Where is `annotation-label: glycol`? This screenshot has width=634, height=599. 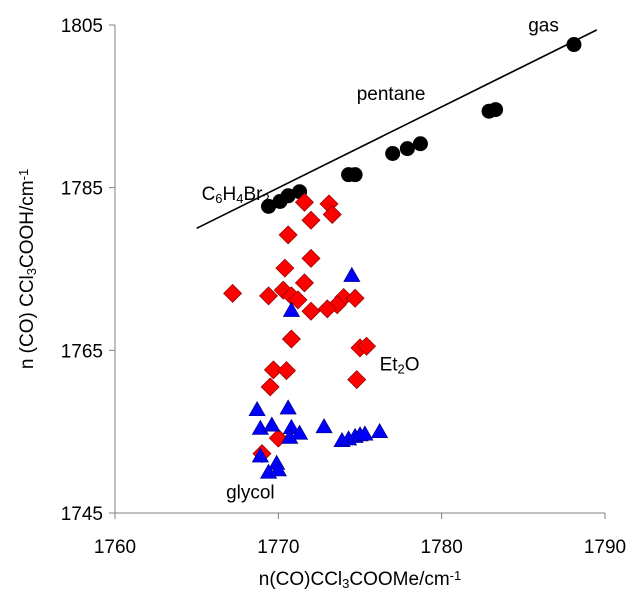 annotation-label: glycol is located at coordinates (250, 492).